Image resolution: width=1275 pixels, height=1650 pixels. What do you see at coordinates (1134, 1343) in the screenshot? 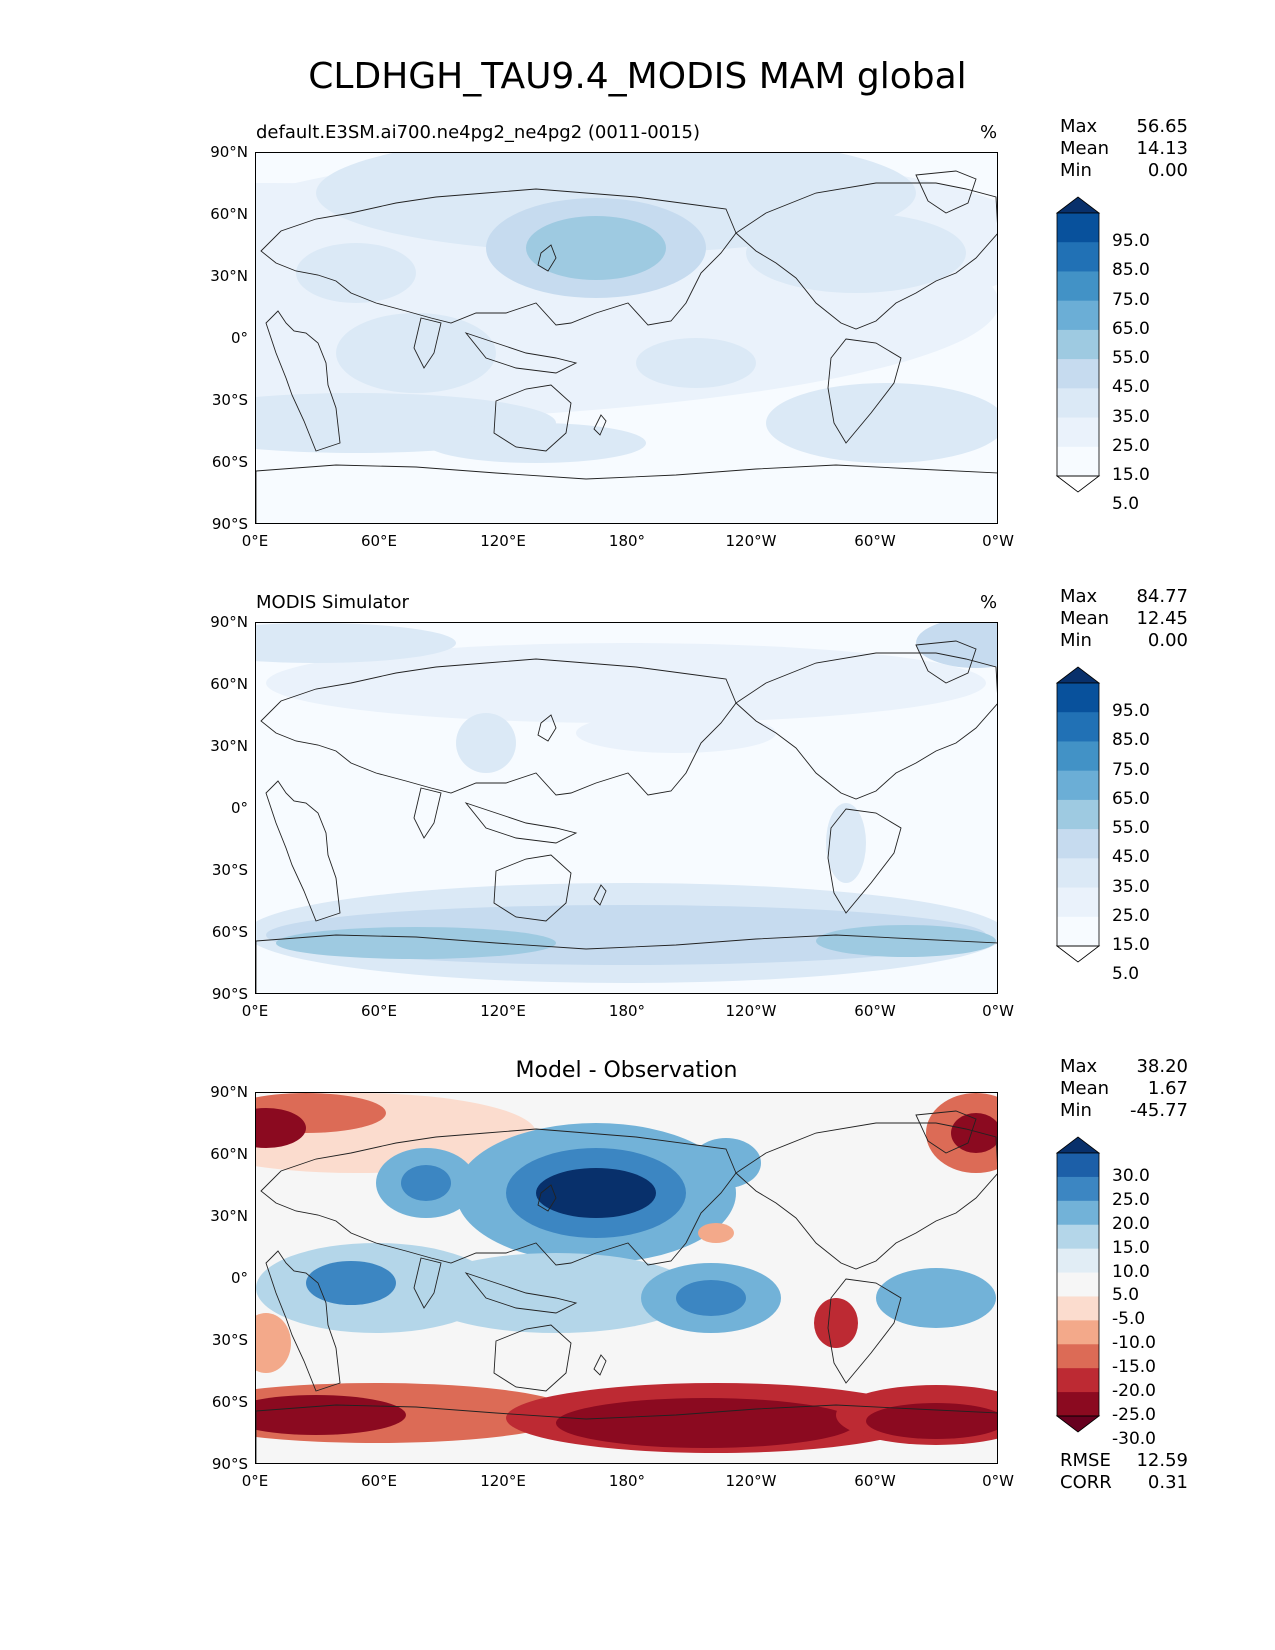
I see `colorbar-tick-label: -10.0` at bounding box center [1134, 1343].